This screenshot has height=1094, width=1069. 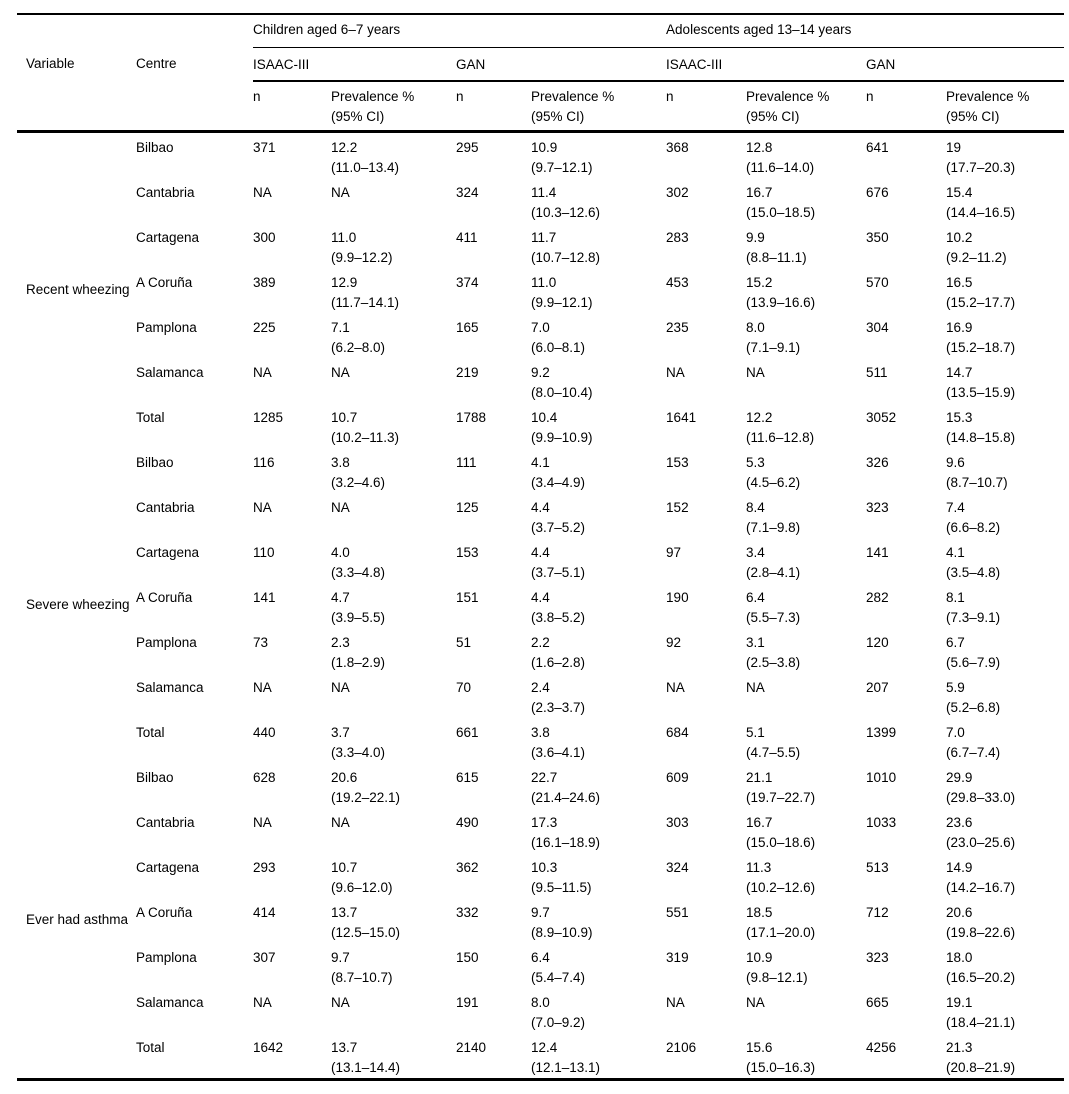 What do you see at coordinates (877, 867) in the screenshot?
I see `n-cell: 513` at bounding box center [877, 867].